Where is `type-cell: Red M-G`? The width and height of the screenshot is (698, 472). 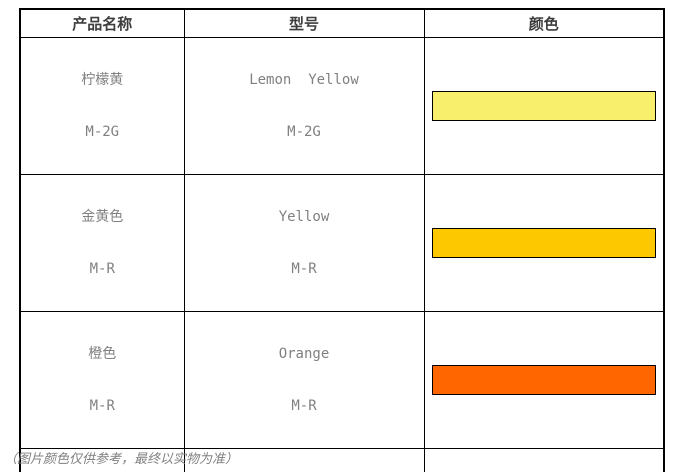 type-cell: Red M-G is located at coordinates (304, 460).